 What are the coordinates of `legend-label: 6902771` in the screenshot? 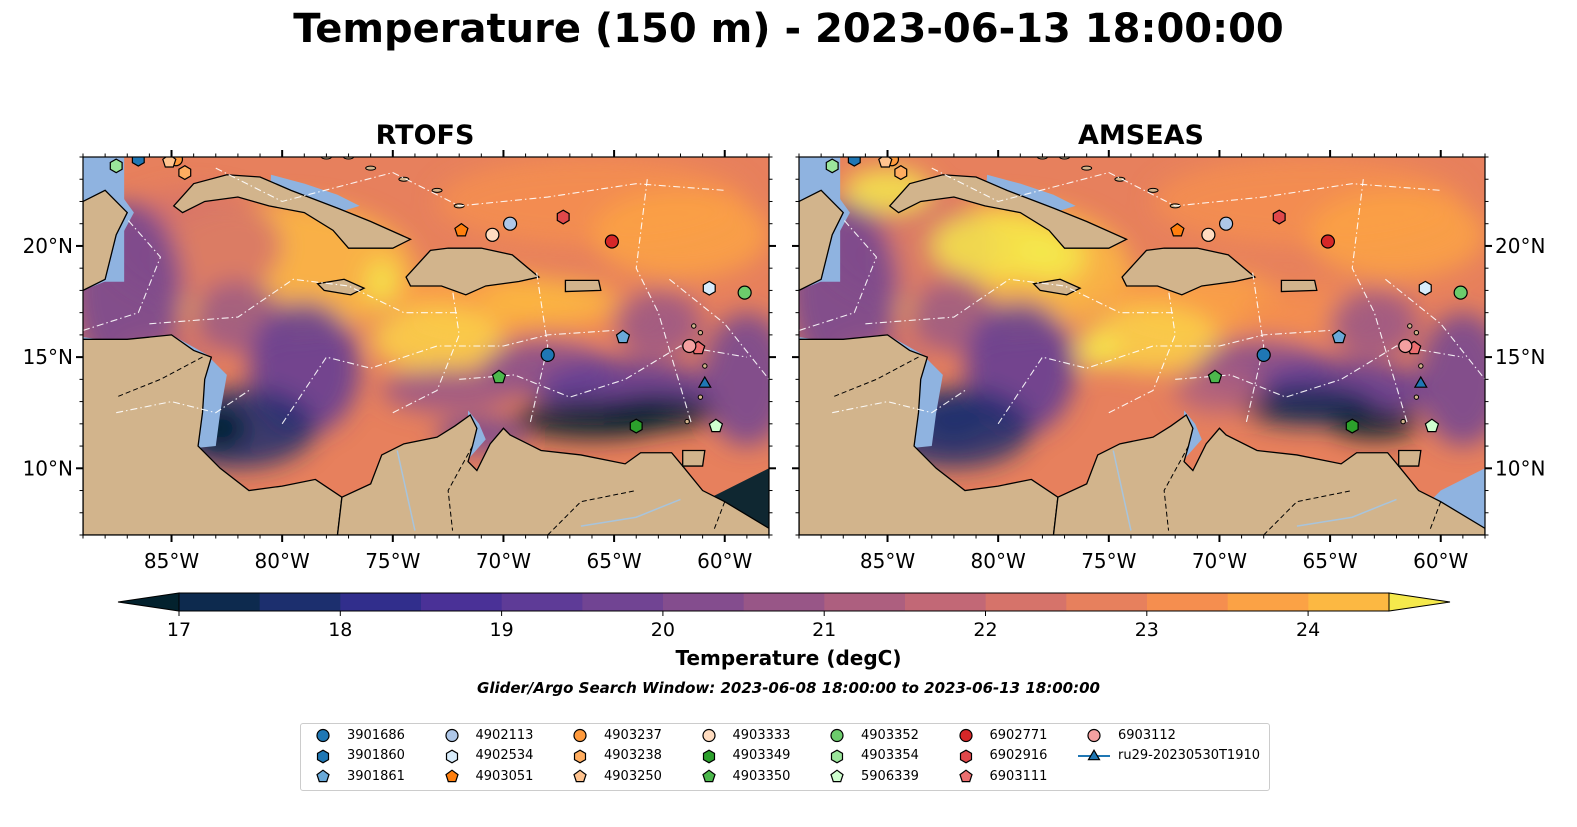 It's located at (1018, 735).